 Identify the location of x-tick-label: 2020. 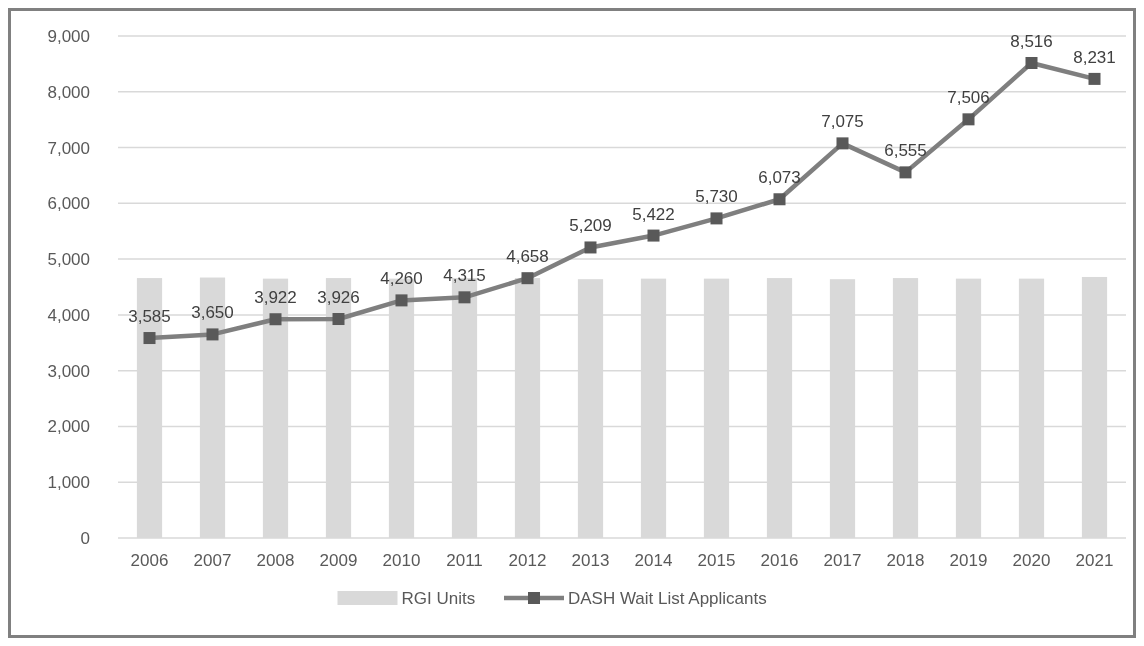
(1031, 560).